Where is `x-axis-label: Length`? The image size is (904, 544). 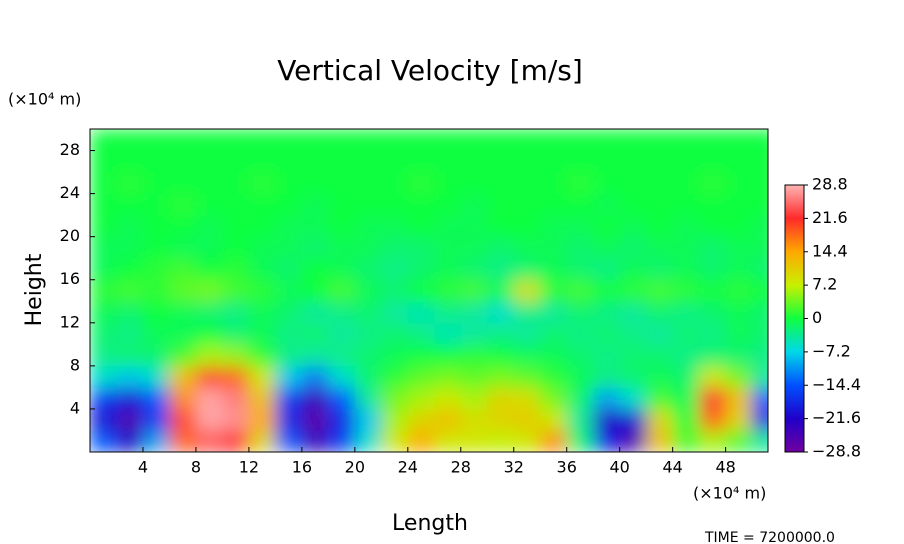 x-axis-label: Length is located at coordinates (430, 523).